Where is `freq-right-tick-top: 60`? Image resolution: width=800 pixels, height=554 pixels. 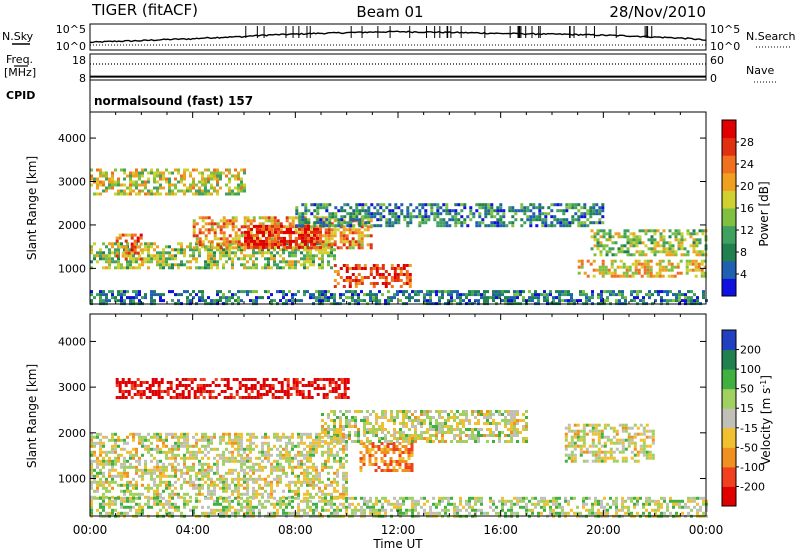 freq-right-tick-top: 60 is located at coordinates (717, 60).